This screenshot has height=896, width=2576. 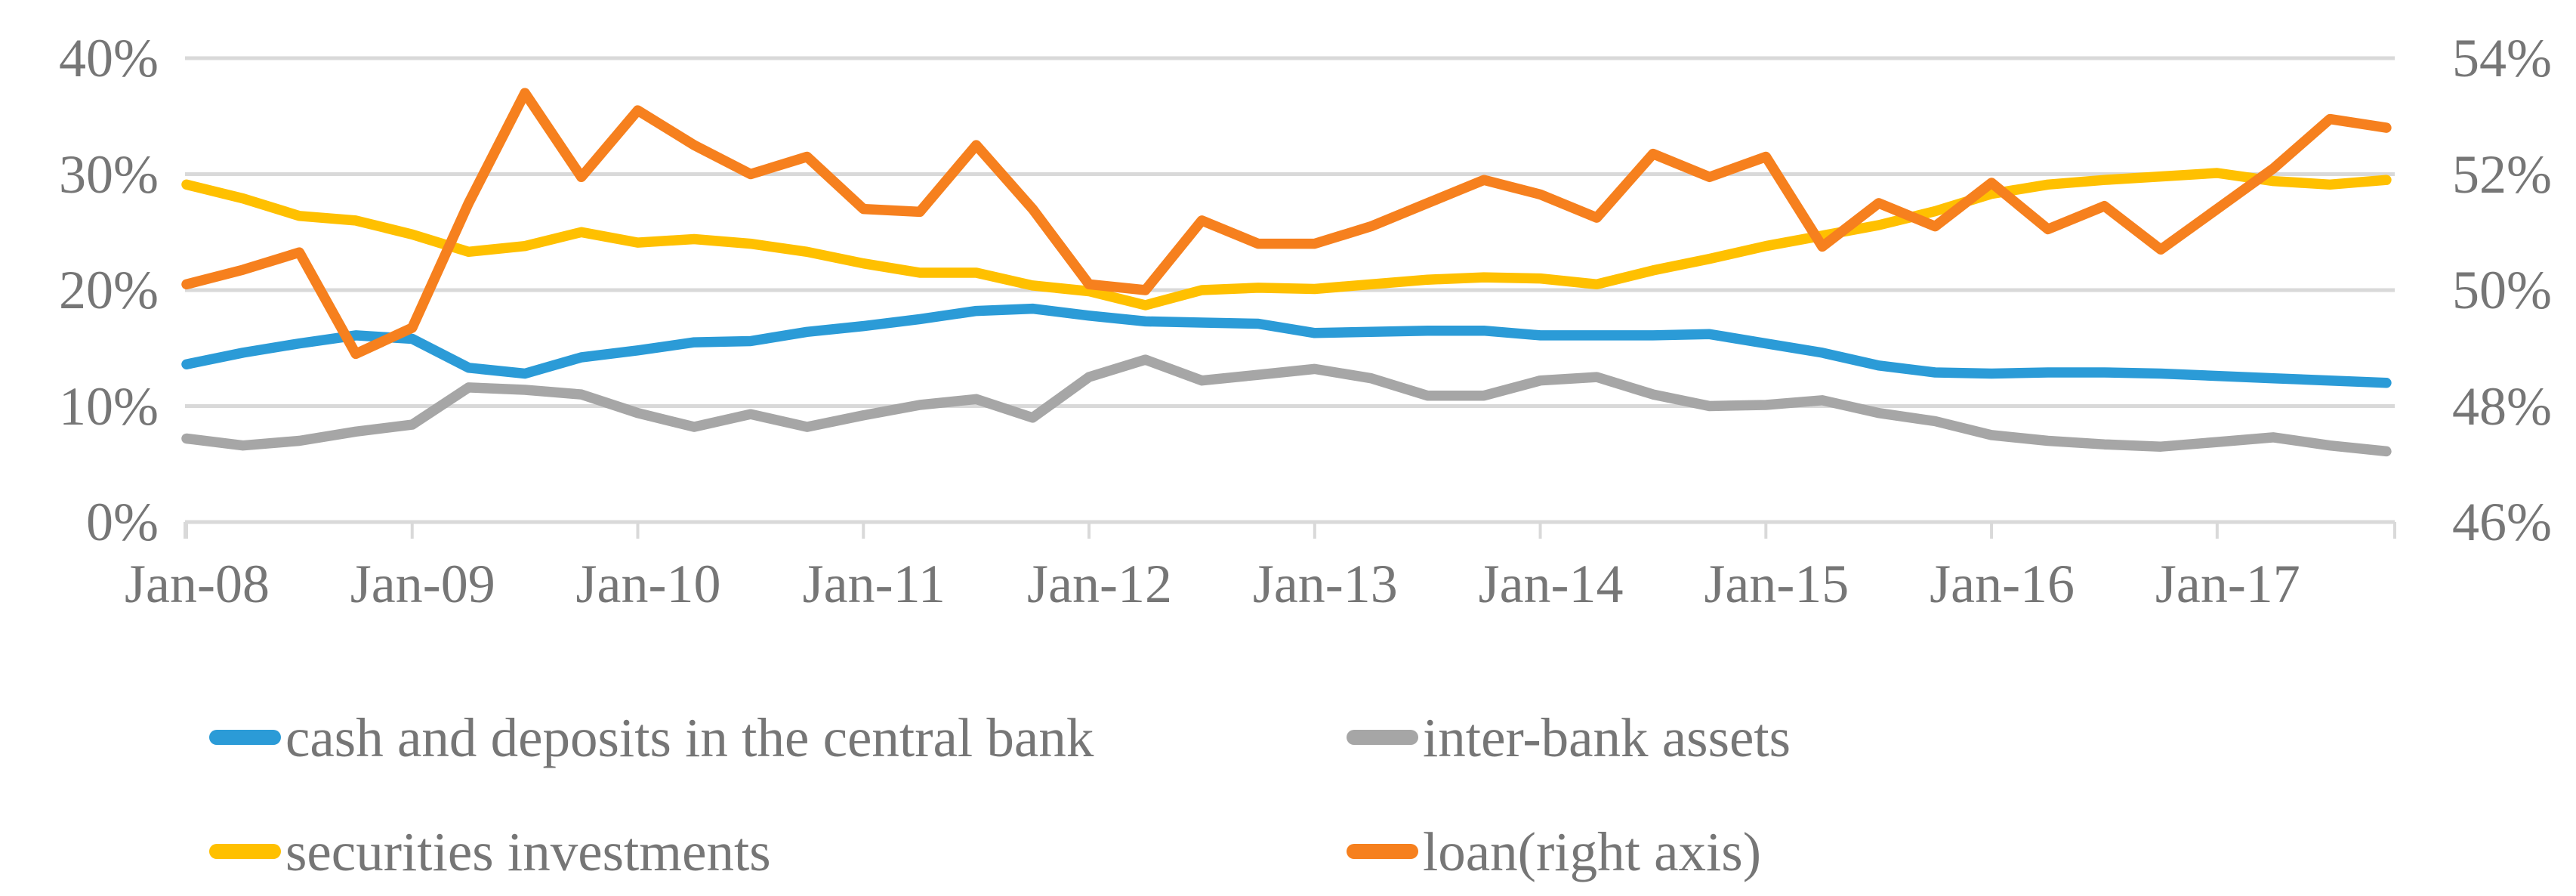 What do you see at coordinates (1100, 584) in the screenshot?
I see `x-axis-tick-label-Jan-12: Jan-12` at bounding box center [1100, 584].